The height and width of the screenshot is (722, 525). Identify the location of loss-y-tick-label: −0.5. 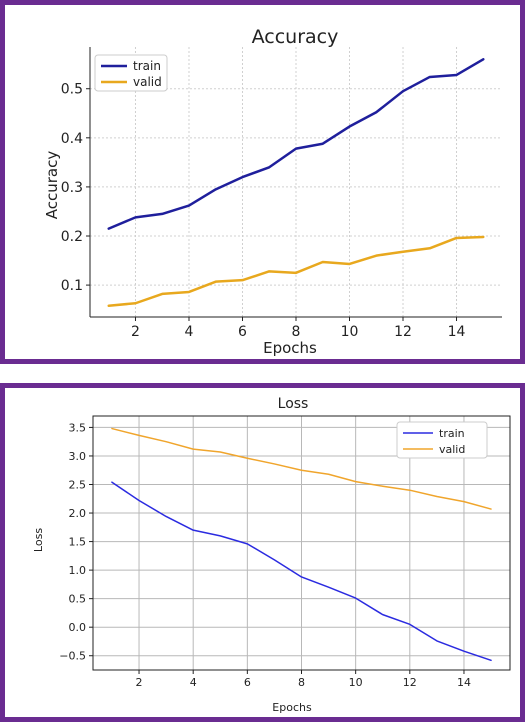
(72, 656).